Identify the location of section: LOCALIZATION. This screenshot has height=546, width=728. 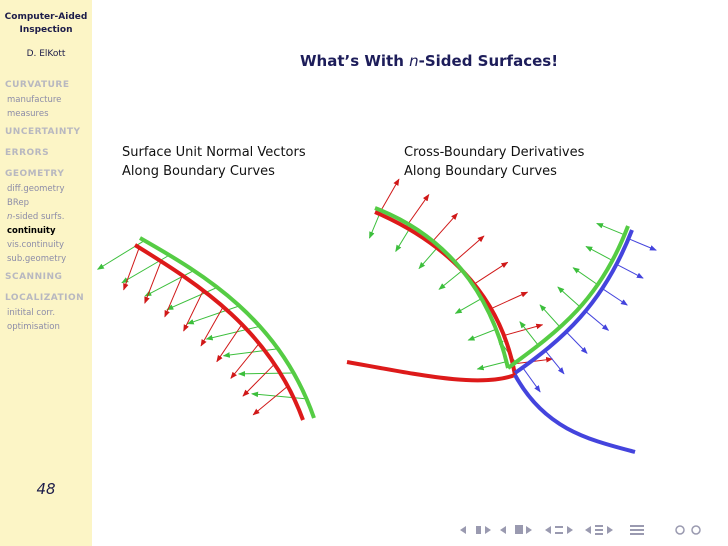
(45, 298).